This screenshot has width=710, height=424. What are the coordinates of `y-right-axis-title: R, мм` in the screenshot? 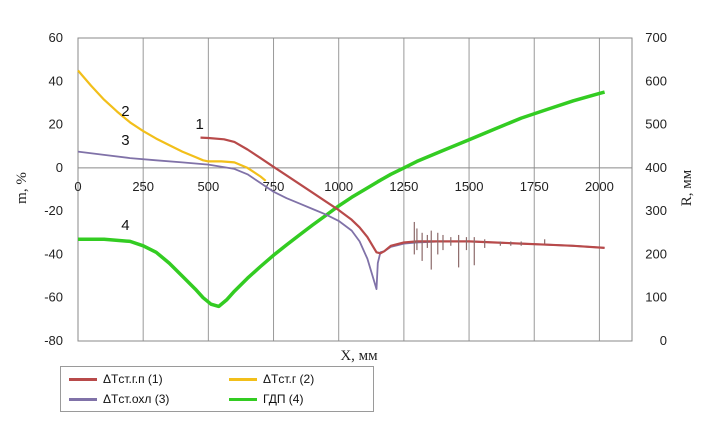 It's located at (687, 187).